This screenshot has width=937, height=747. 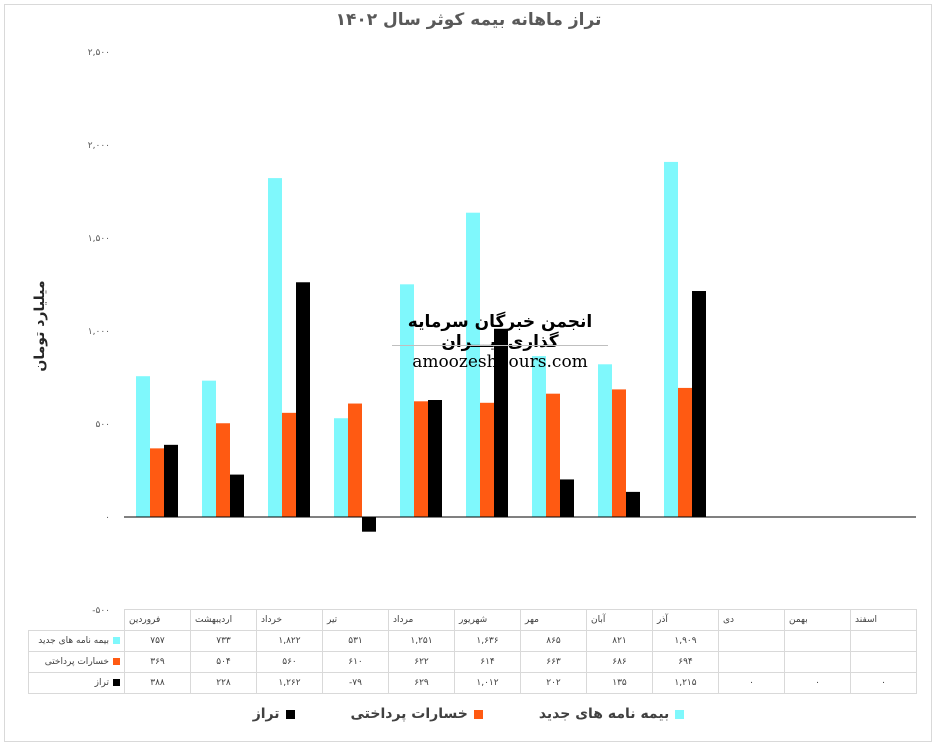 What do you see at coordinates (487, 641) in the screenshot?
I see `data-label: ۱,۶۳۶` at bounding box center [487, 641].